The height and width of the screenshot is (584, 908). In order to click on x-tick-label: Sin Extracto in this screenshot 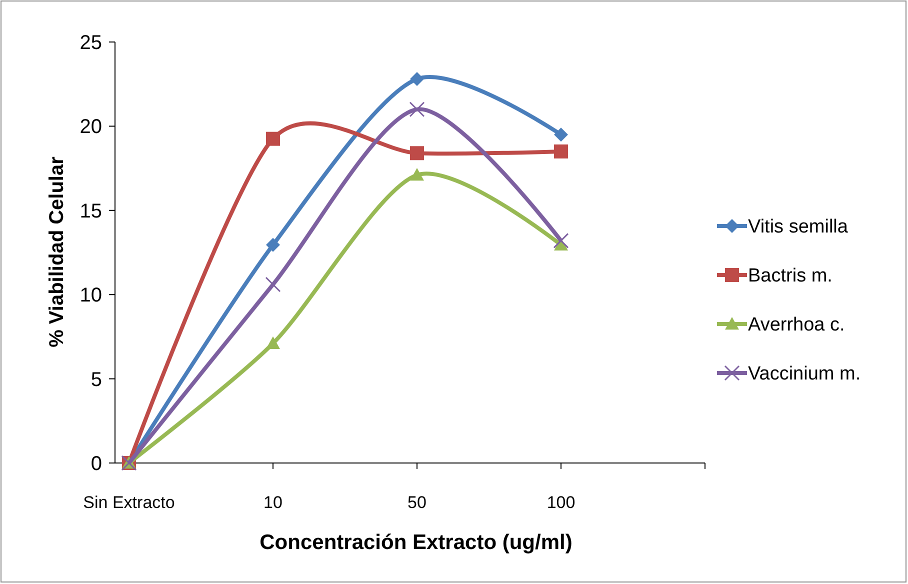, I will do `click(129, 502)`.